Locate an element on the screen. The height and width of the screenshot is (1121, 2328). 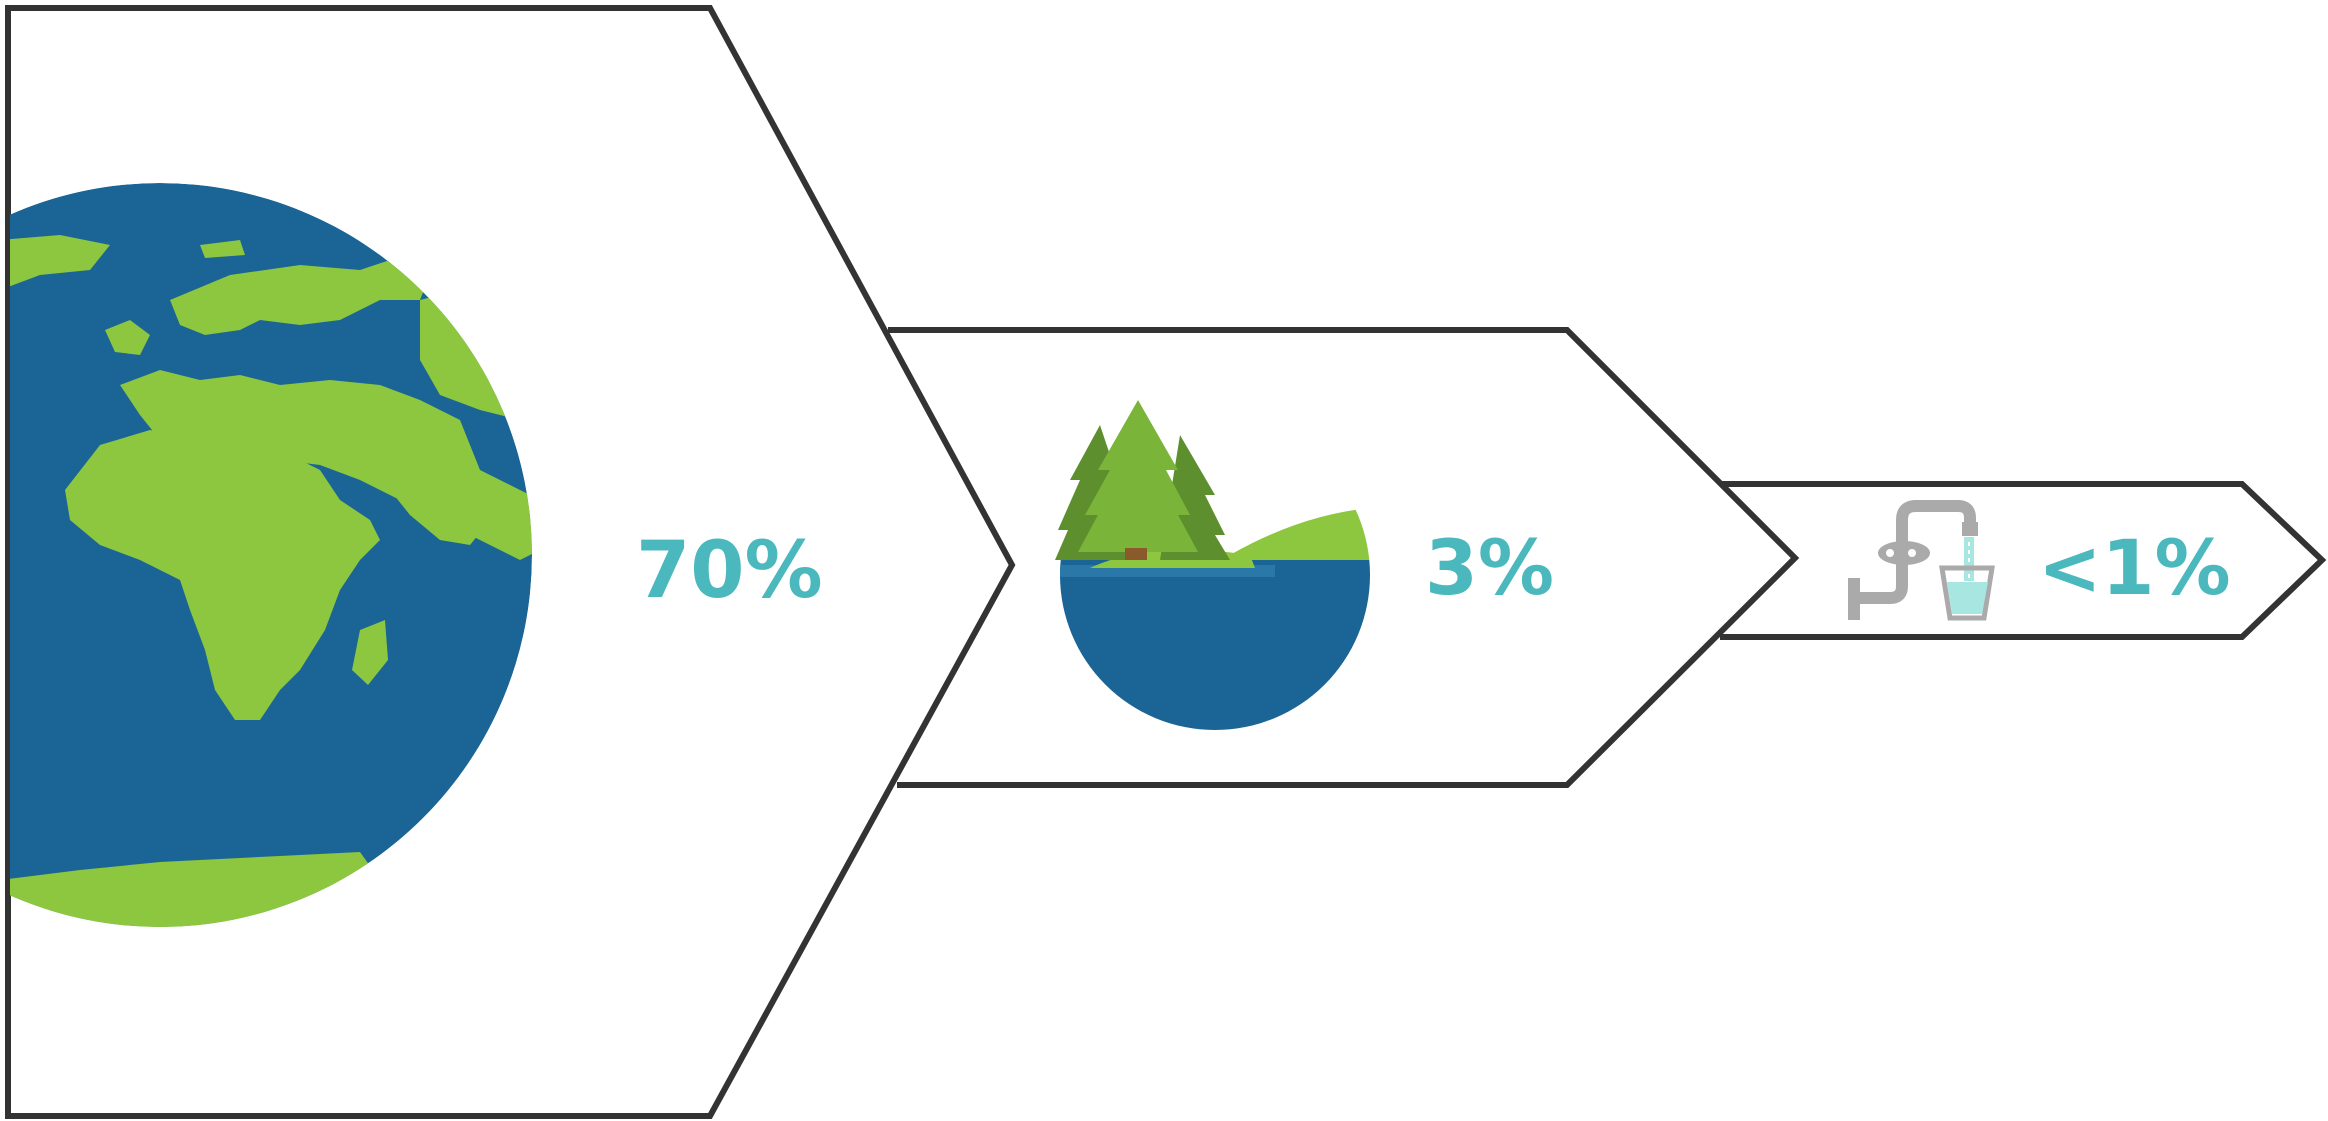
stage-drinkable-label: <1% is located at coordinates (2134, 567).